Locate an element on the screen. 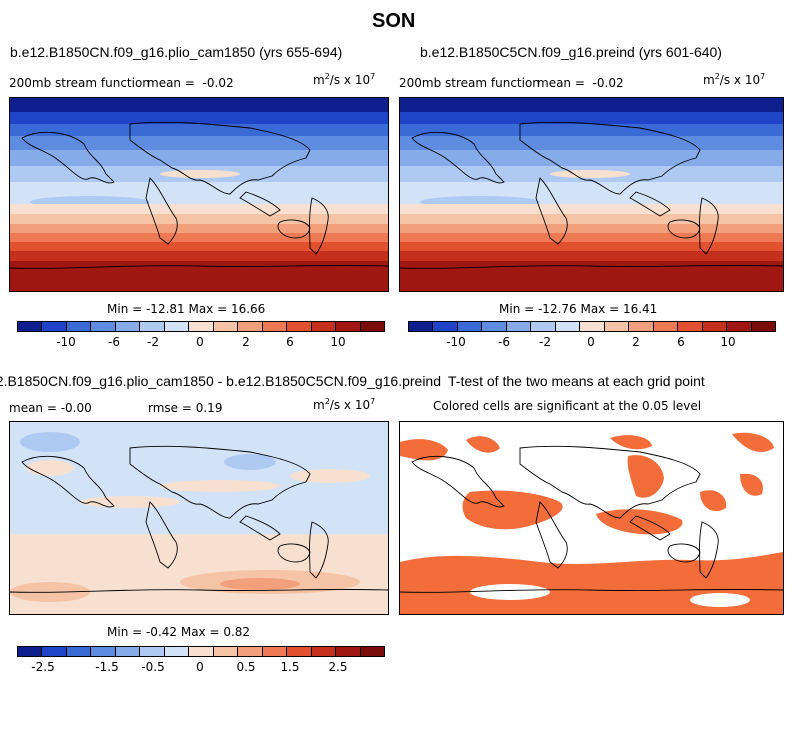 The width and height of the screenshot is (792, 733). colorbar-tick: -0.5 is located at coordinates (153, 667).